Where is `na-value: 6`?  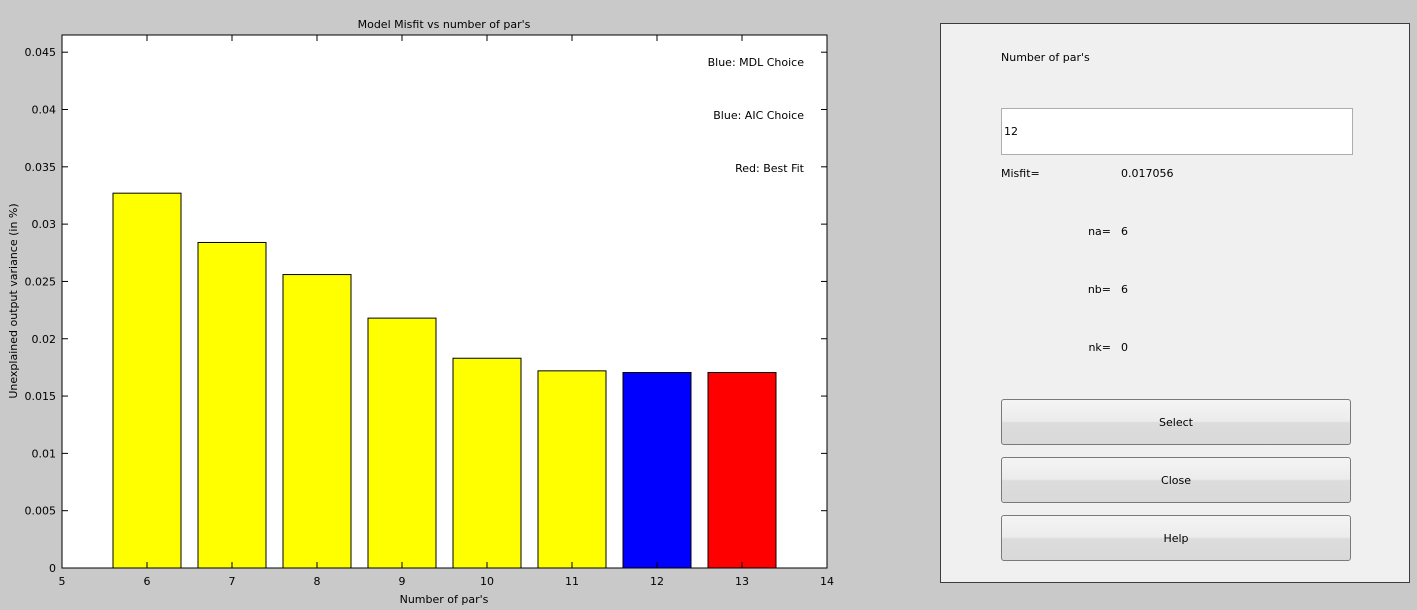 na-value: 6 is located at coordinates (1124, 231).